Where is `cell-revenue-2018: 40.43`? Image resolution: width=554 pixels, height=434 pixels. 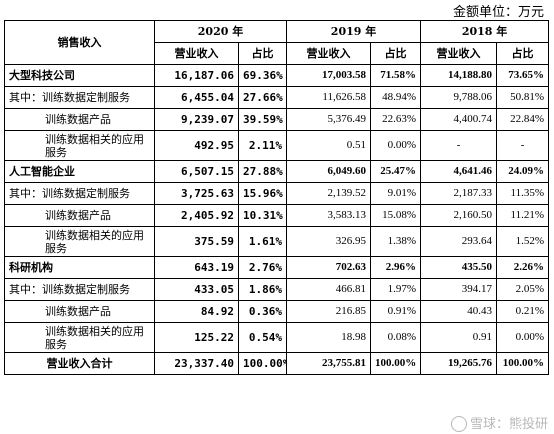 cell-revenue-2018: 40.43 is located at coordinates (459, 311).